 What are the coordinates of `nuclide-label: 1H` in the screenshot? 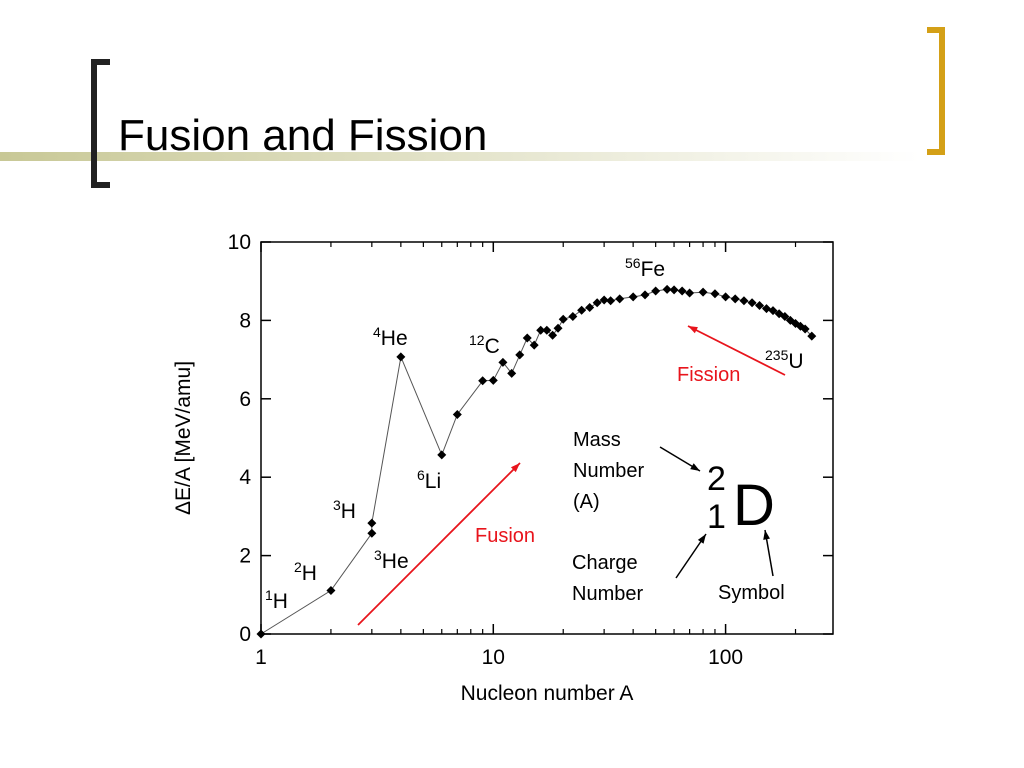 It's located at (276, 600).